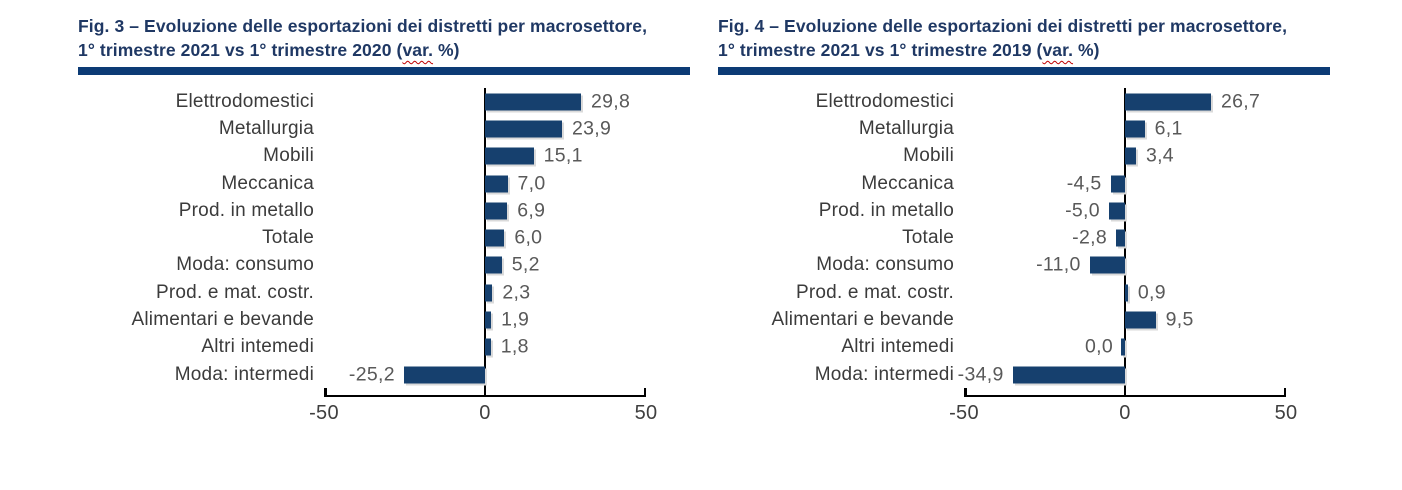 The height and width of the screenshot is (490, 1402). Describe the element at coordinates (525, 264) in the screenshot. I see `value-label: 5,2` at that location.